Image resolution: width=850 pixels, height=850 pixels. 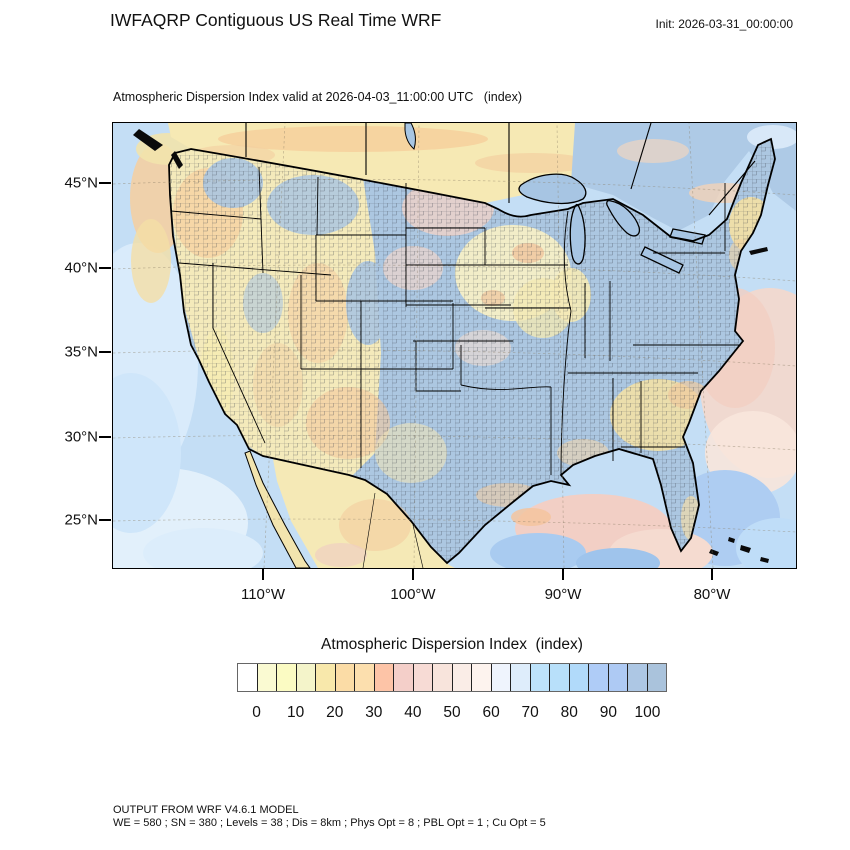 What do you see at coordinates (256, 712) in the screenshot?
I see `colorbar-tick-label: 0` at bounding box center [256, 712].